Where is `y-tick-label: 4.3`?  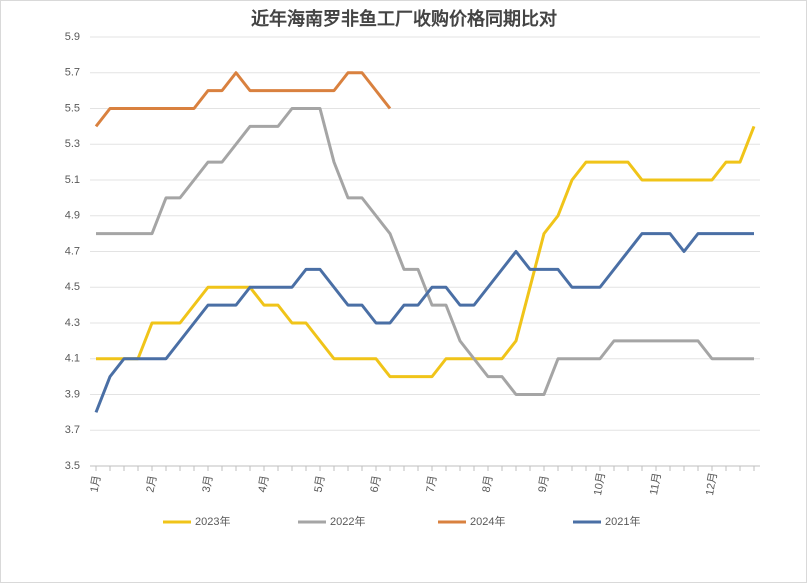 y-tick-label: 4.3 is located at coordinates (72, 323).